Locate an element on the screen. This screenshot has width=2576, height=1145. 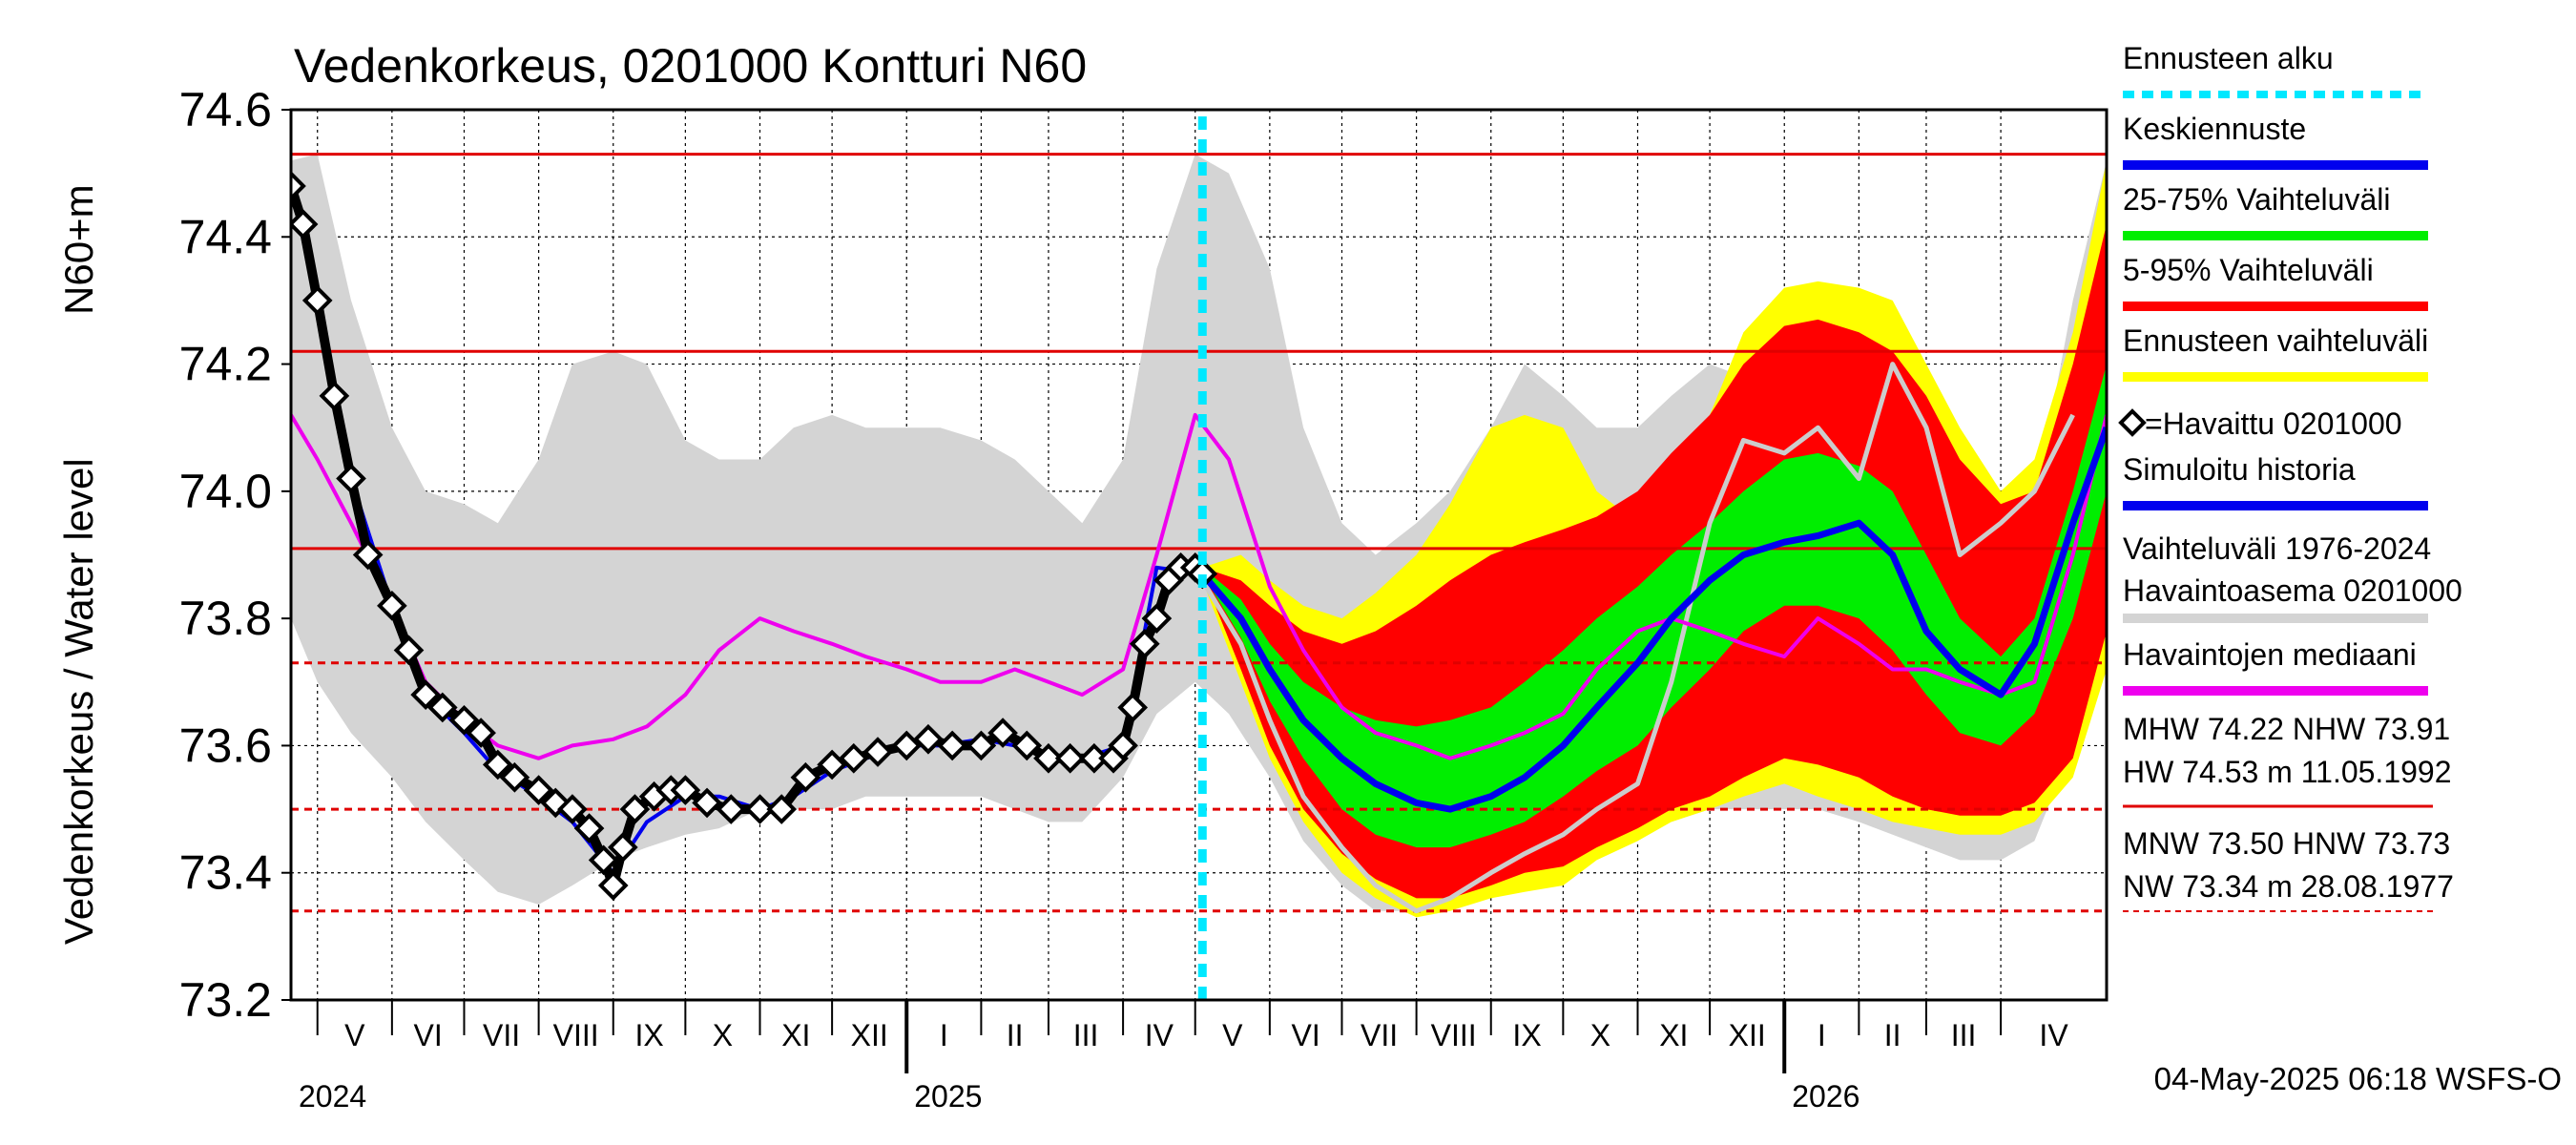
legend-label: Ennusteen alku is located at coordinates (2228, 58).